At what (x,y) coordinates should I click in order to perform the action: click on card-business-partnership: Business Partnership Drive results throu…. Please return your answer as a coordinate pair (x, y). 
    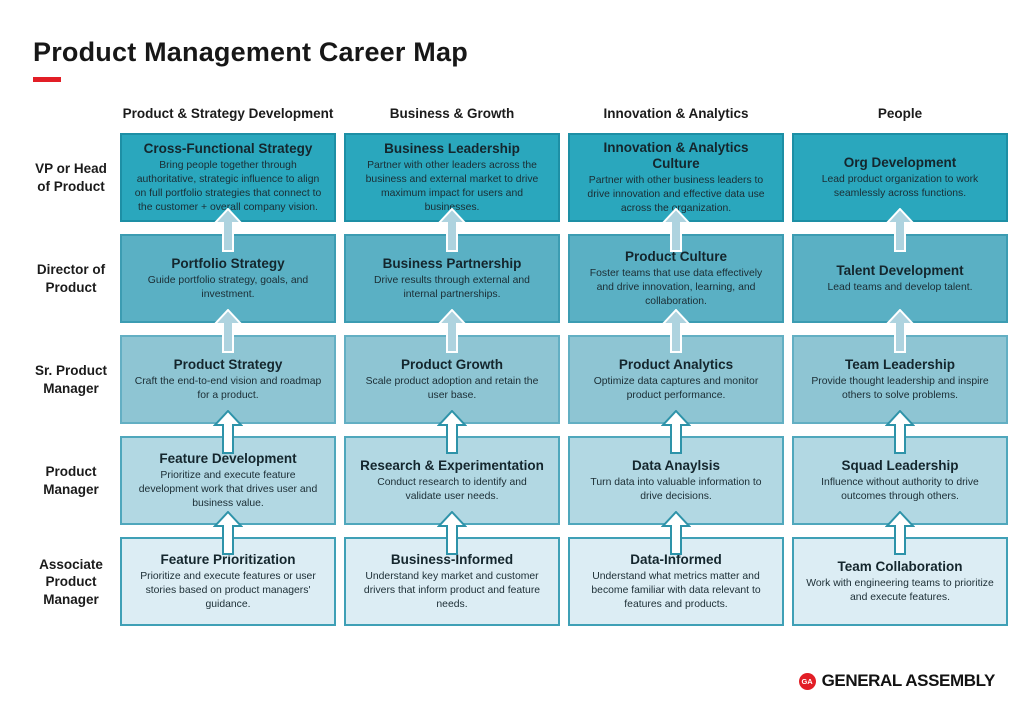
    Looking at the image, I should click on (452, 266).